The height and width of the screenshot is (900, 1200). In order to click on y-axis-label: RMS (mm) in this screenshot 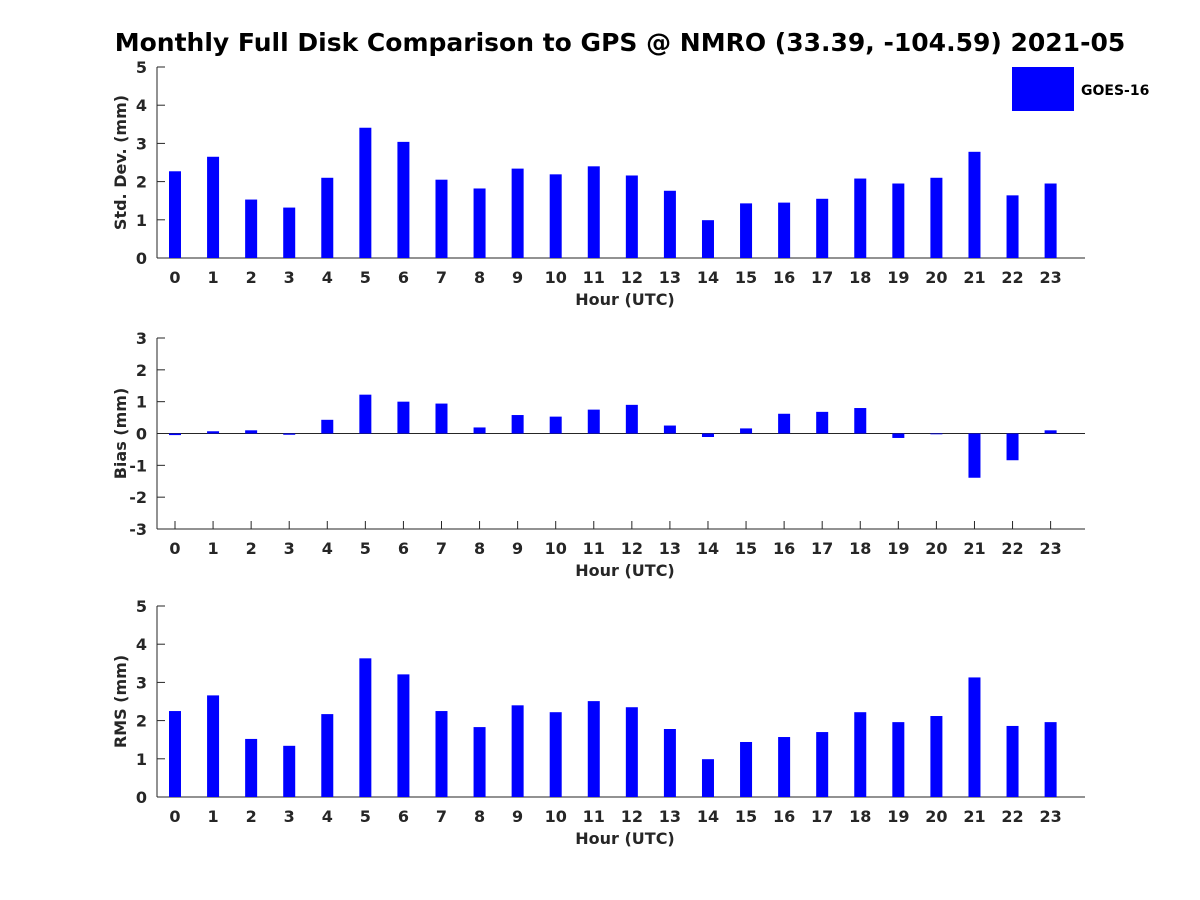, I will do `click(120, 701)`.